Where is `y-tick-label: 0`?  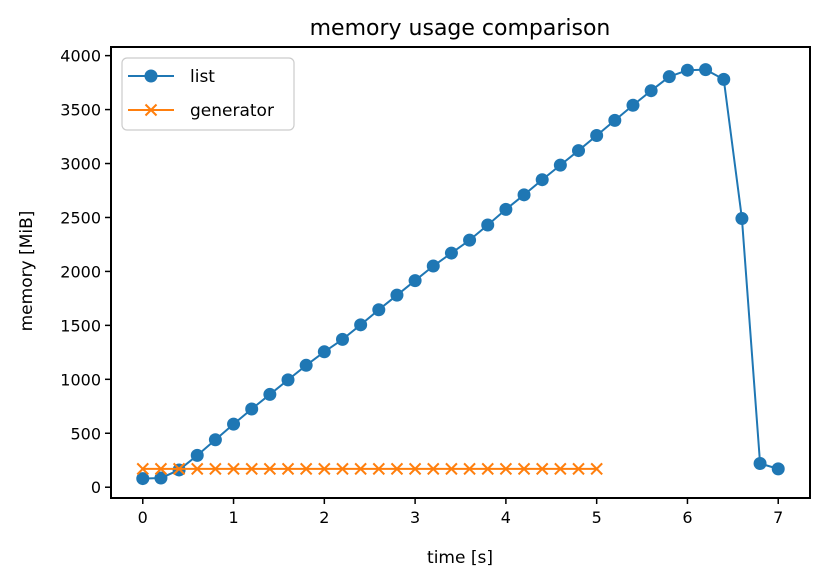
y-tick-label: 0 is located at coordinates (96, 487).